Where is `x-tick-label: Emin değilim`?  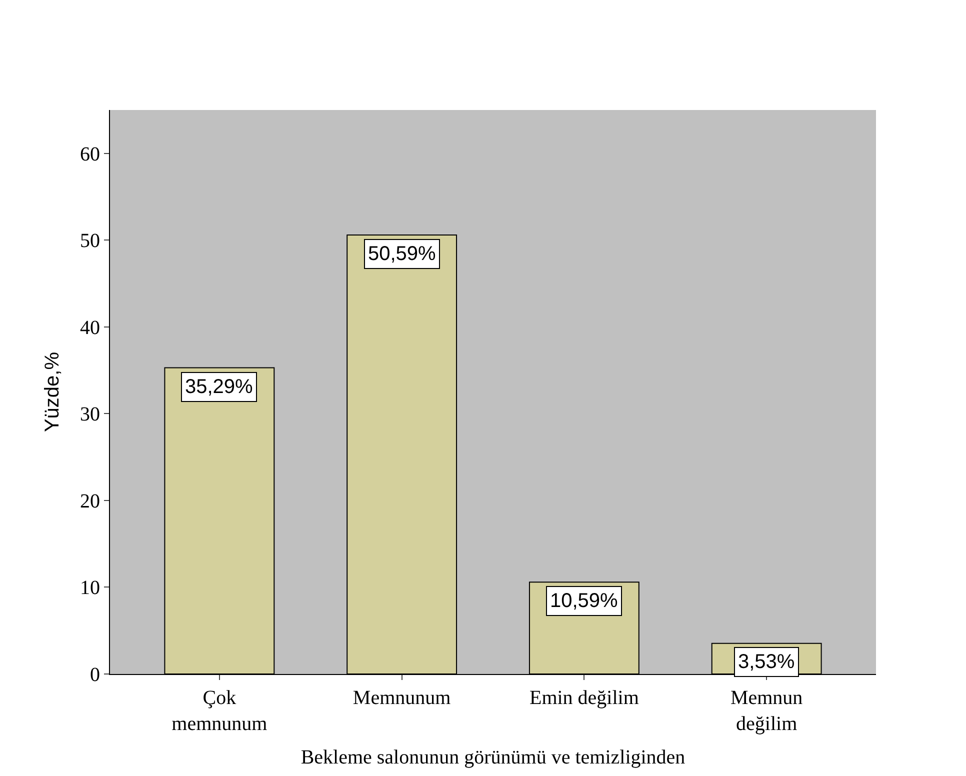 x-tick-label: Emin değilim is located at coordinates (584, 698).